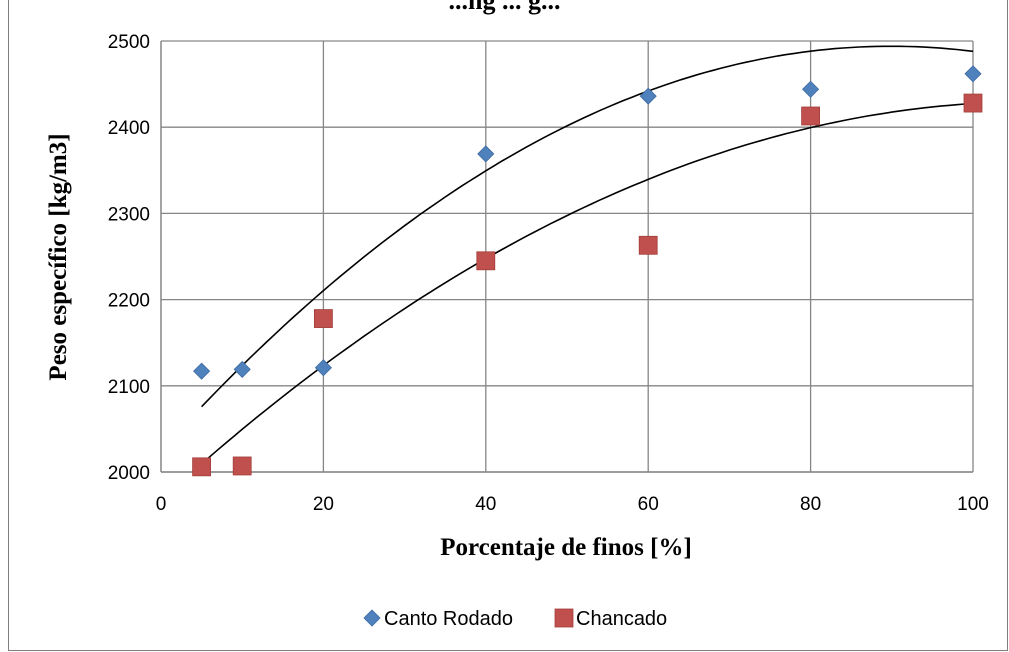 This screenshot has width=1009, height=652. What do you see at coordinates (129, 128) in the screenshot?
I see `y-tick-label: 2400` at bounding box center [129, 128].